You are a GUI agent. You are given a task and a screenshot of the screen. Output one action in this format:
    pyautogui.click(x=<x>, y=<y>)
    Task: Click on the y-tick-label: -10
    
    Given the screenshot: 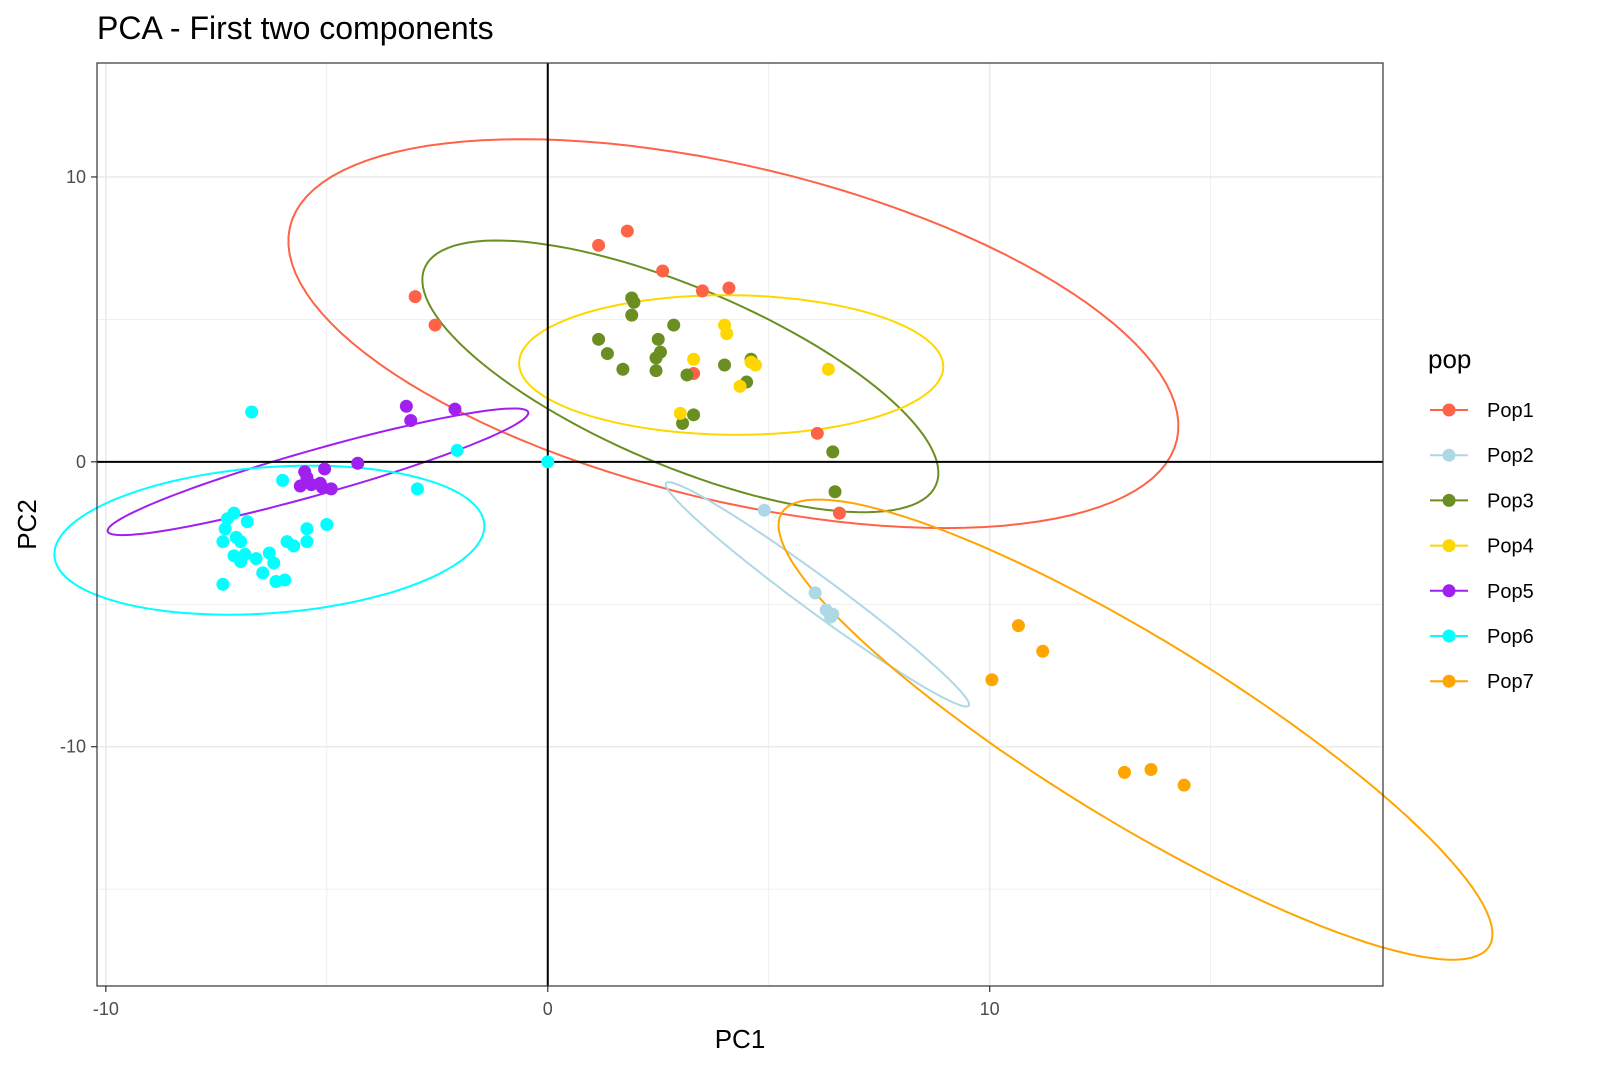 What is the action you would take?
    pyautogui.click(x=73, y=747)
    